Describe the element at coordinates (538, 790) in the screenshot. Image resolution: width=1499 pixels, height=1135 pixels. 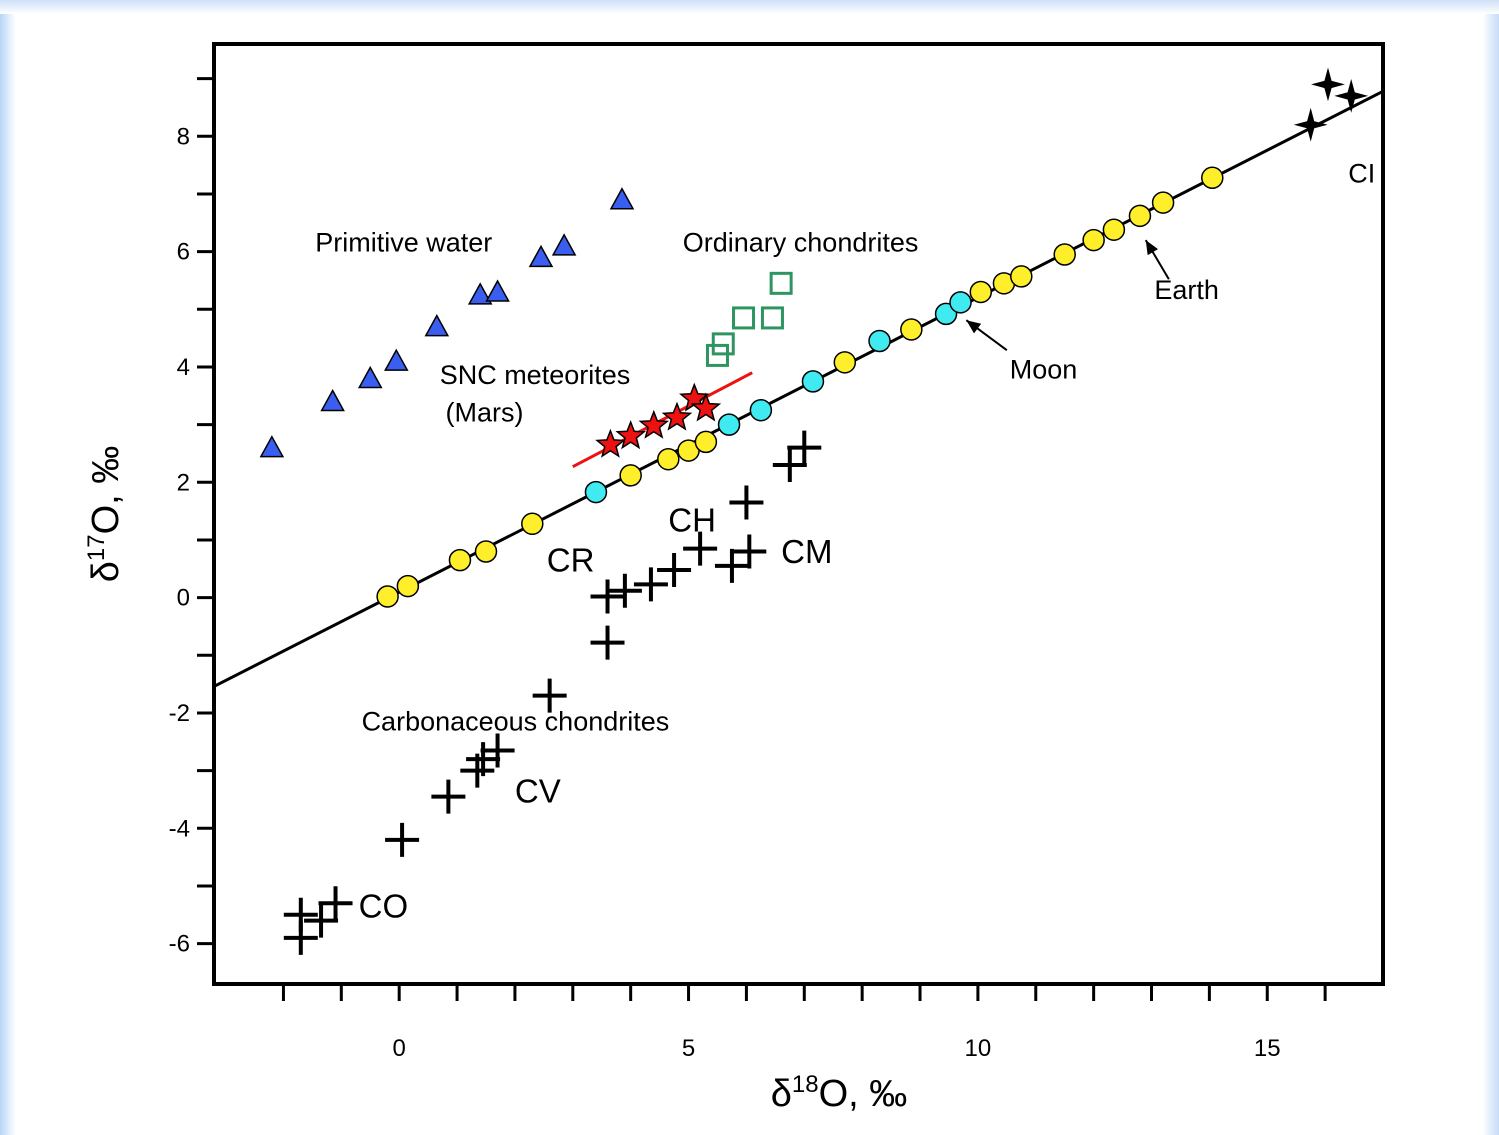
I see `annotation-label: CV` at that location.